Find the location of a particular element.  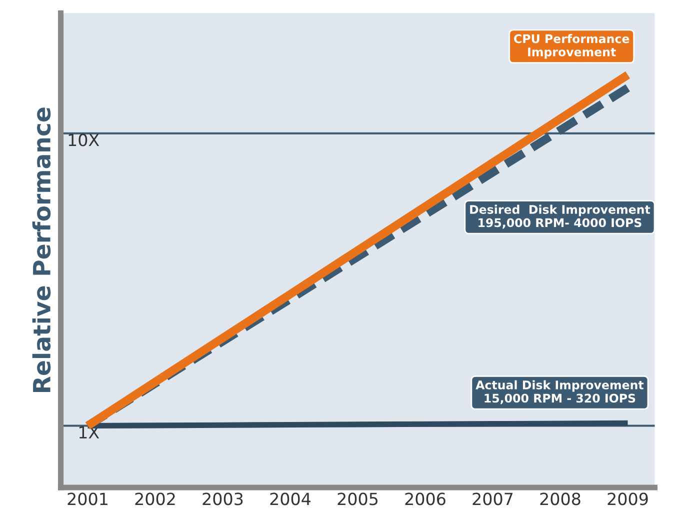

x-tick-label: 2007 is located at coordinates (492, 499).